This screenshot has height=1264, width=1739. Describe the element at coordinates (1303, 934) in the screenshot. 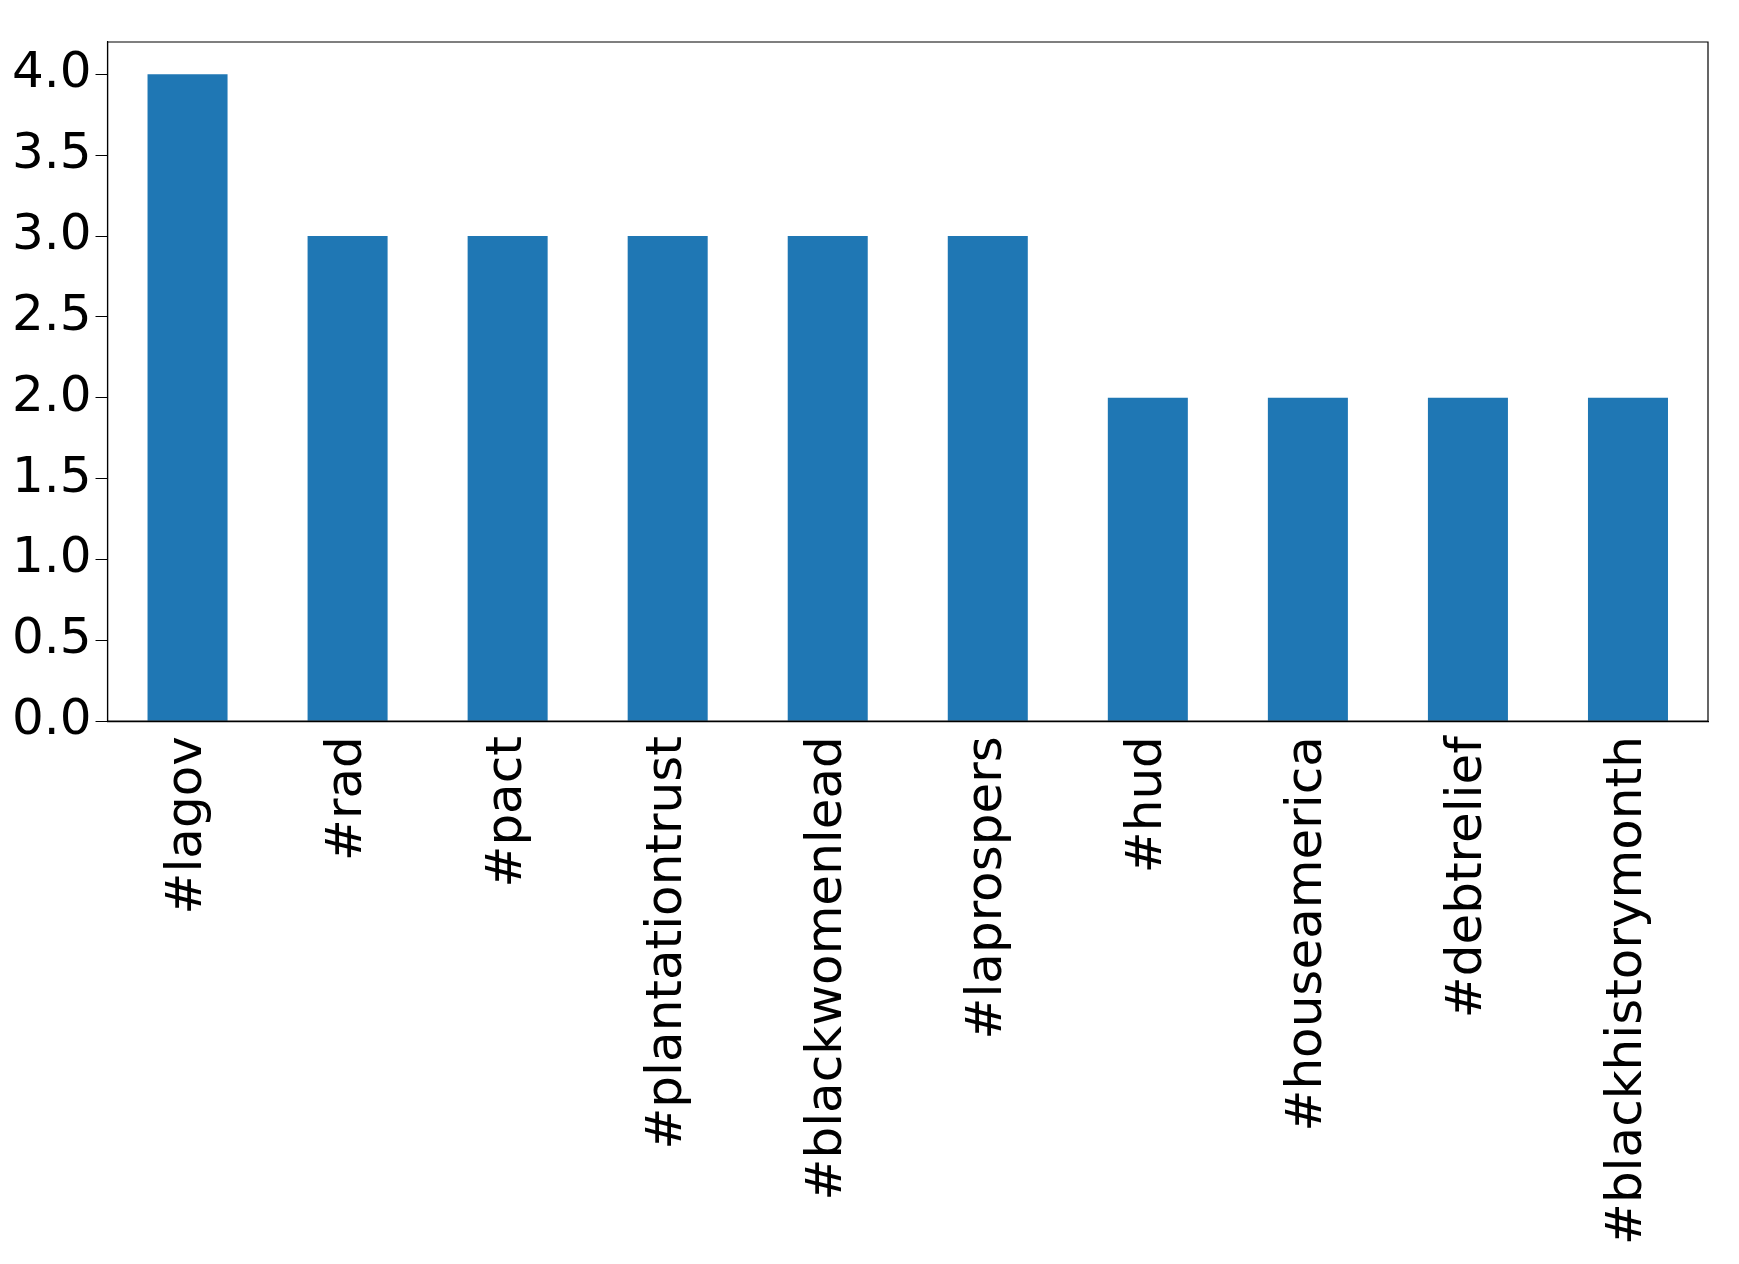

I see `x-tick-label: #houseamerica` at that location.